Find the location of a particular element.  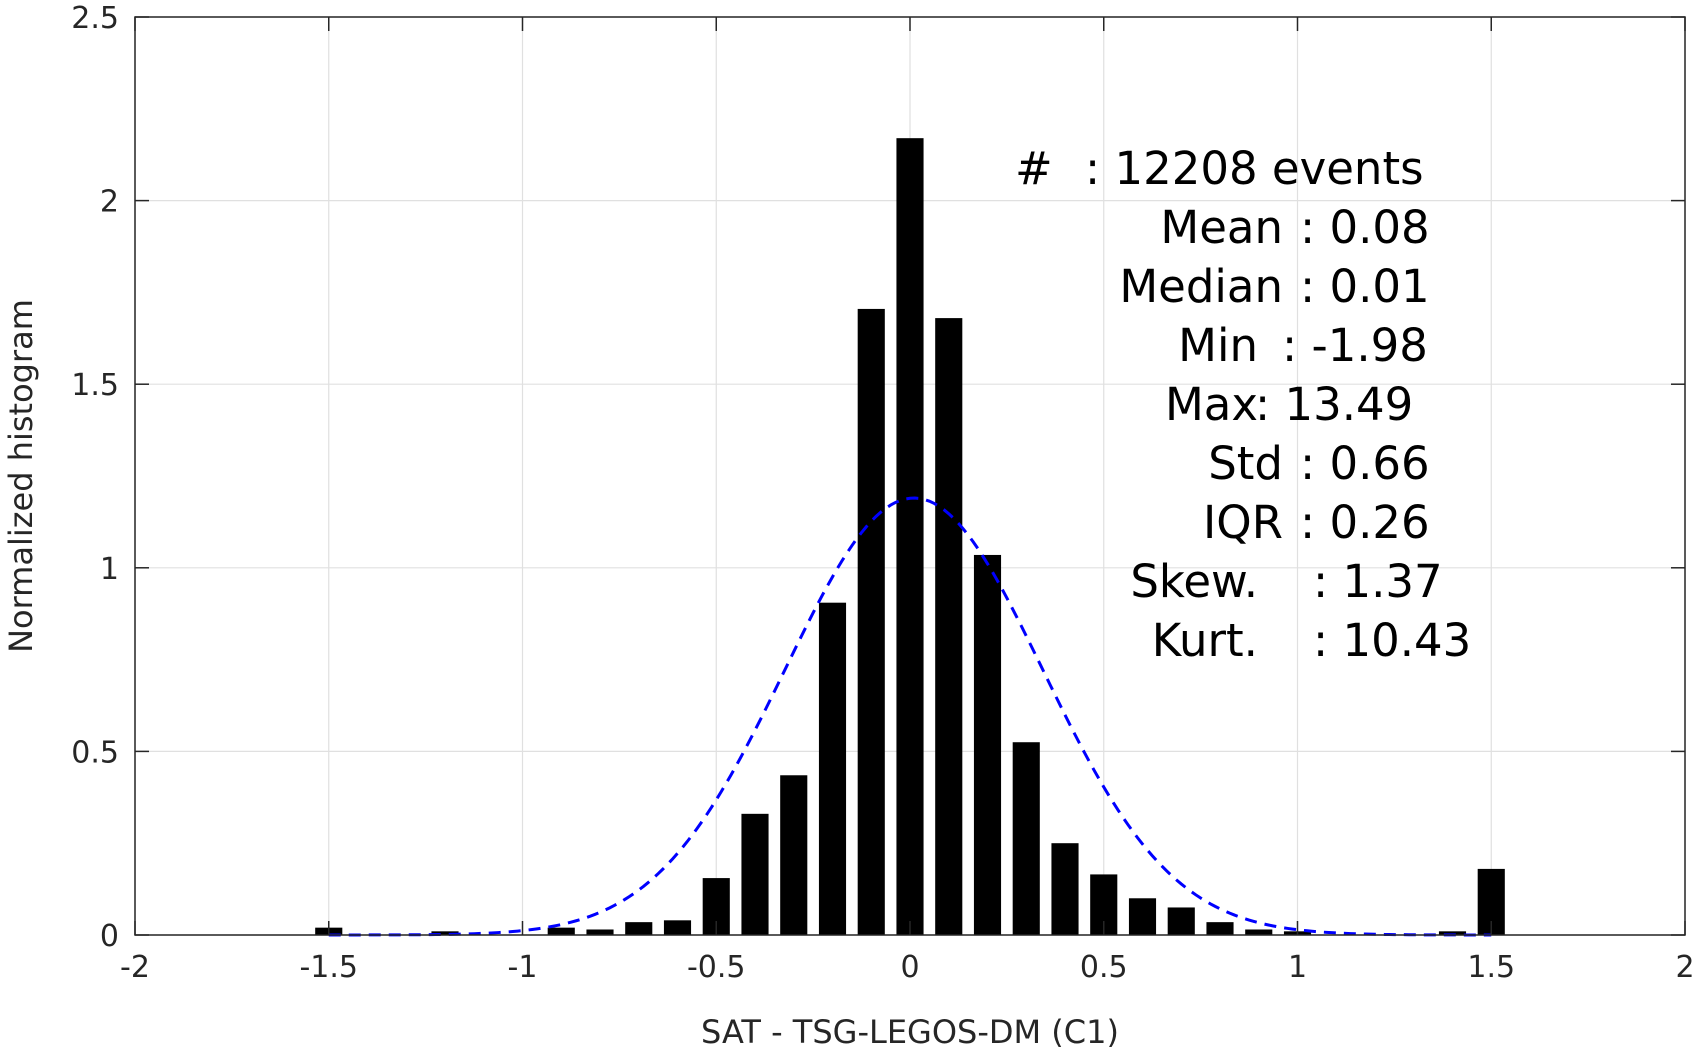

stat-value: : 10.43 is located at coordinates (1392, 640).